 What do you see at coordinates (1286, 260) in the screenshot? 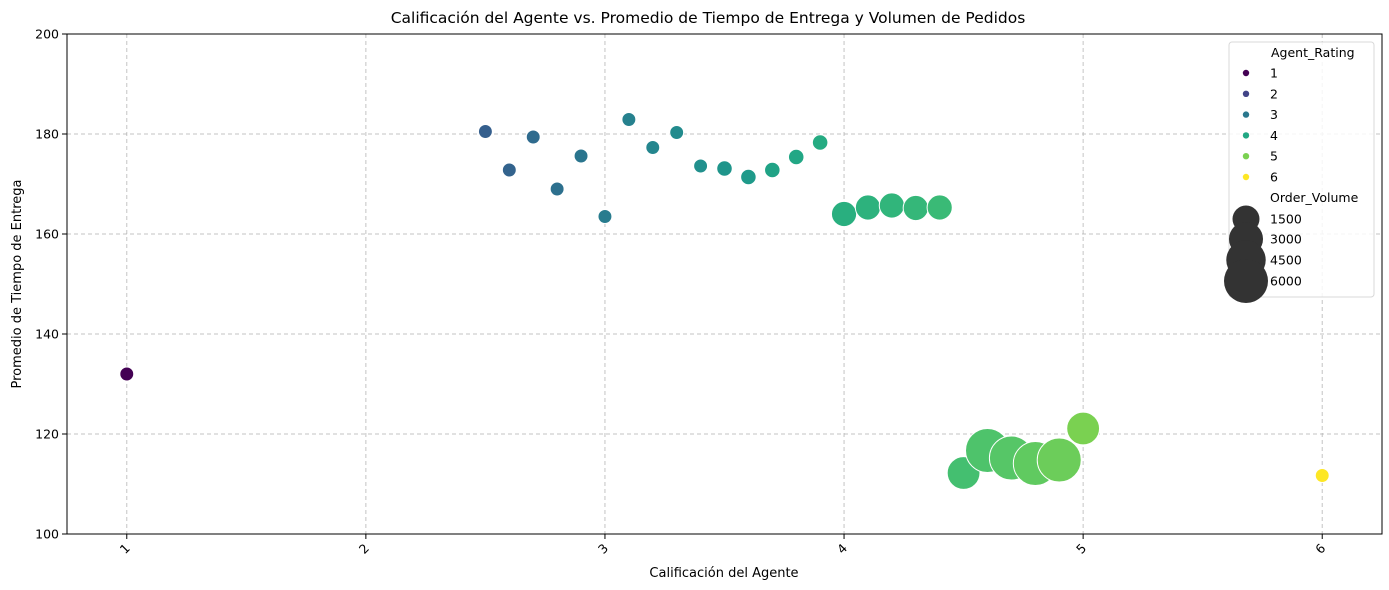
I see `legend-size-label: 4500` at bounding box center [1286, 260].